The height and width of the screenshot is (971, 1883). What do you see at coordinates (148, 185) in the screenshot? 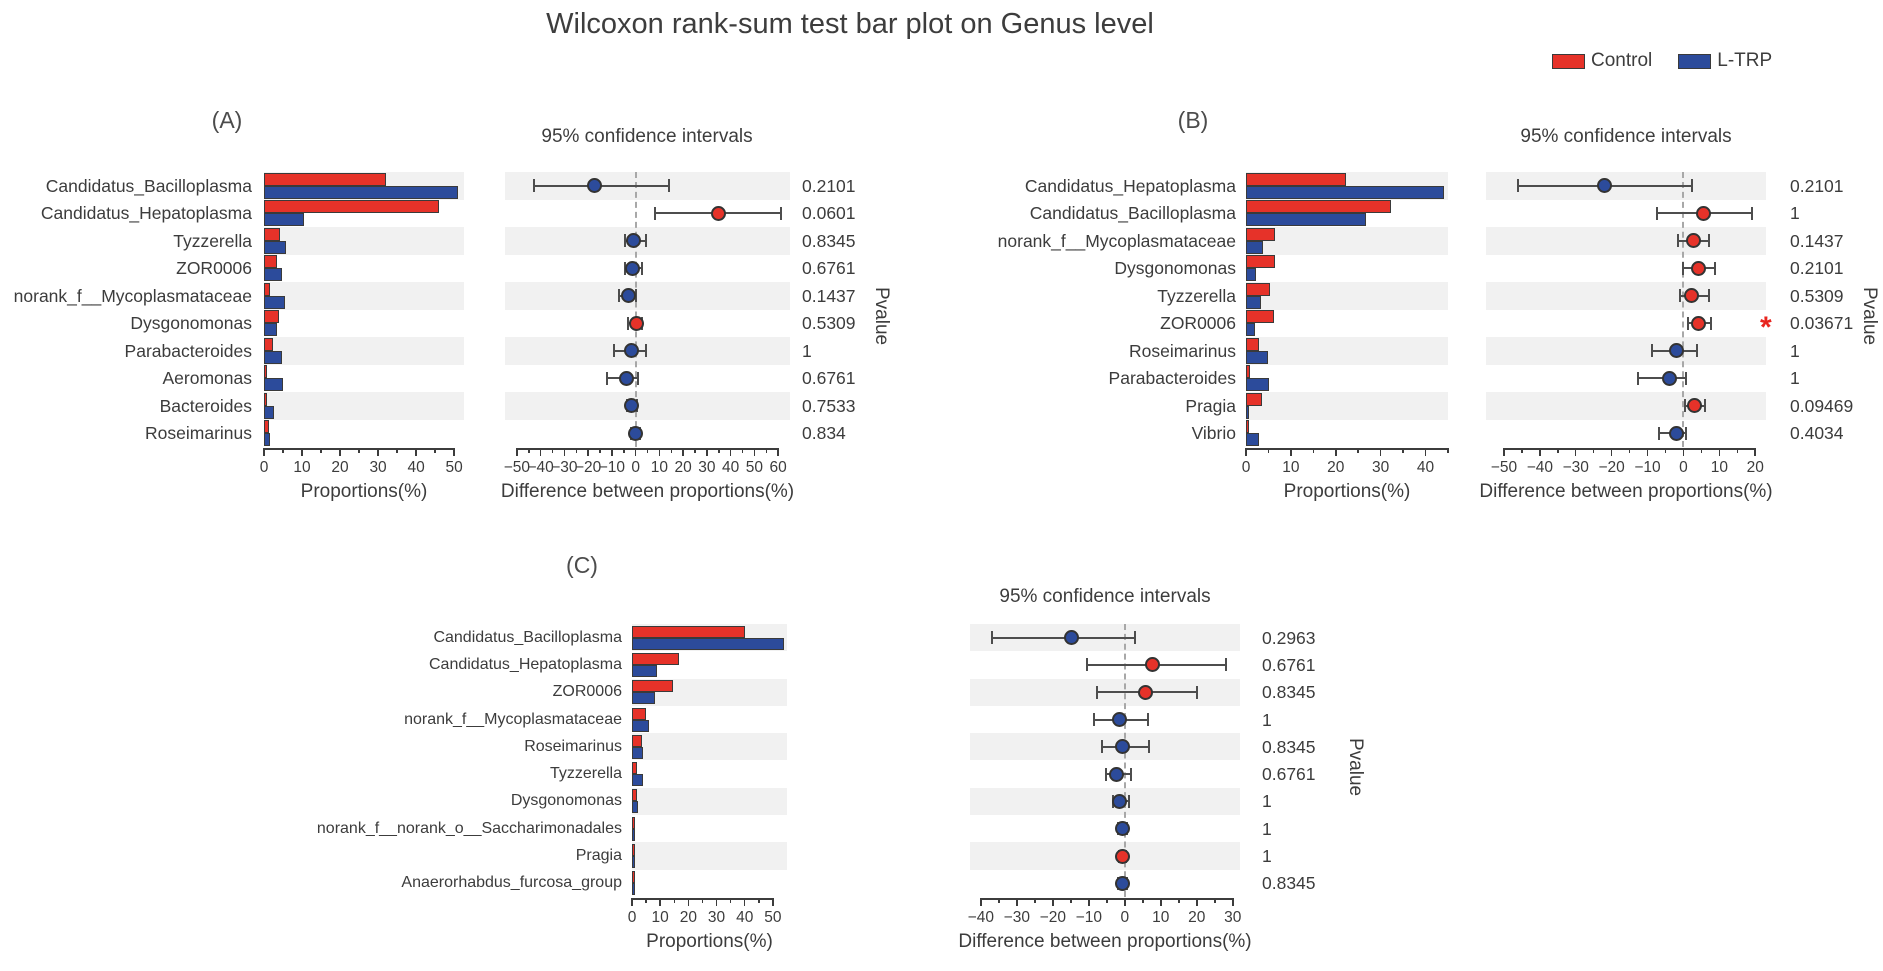
I see `genus-label: Candidatus_Bacilloplasma` at bounding box center [148, 185].